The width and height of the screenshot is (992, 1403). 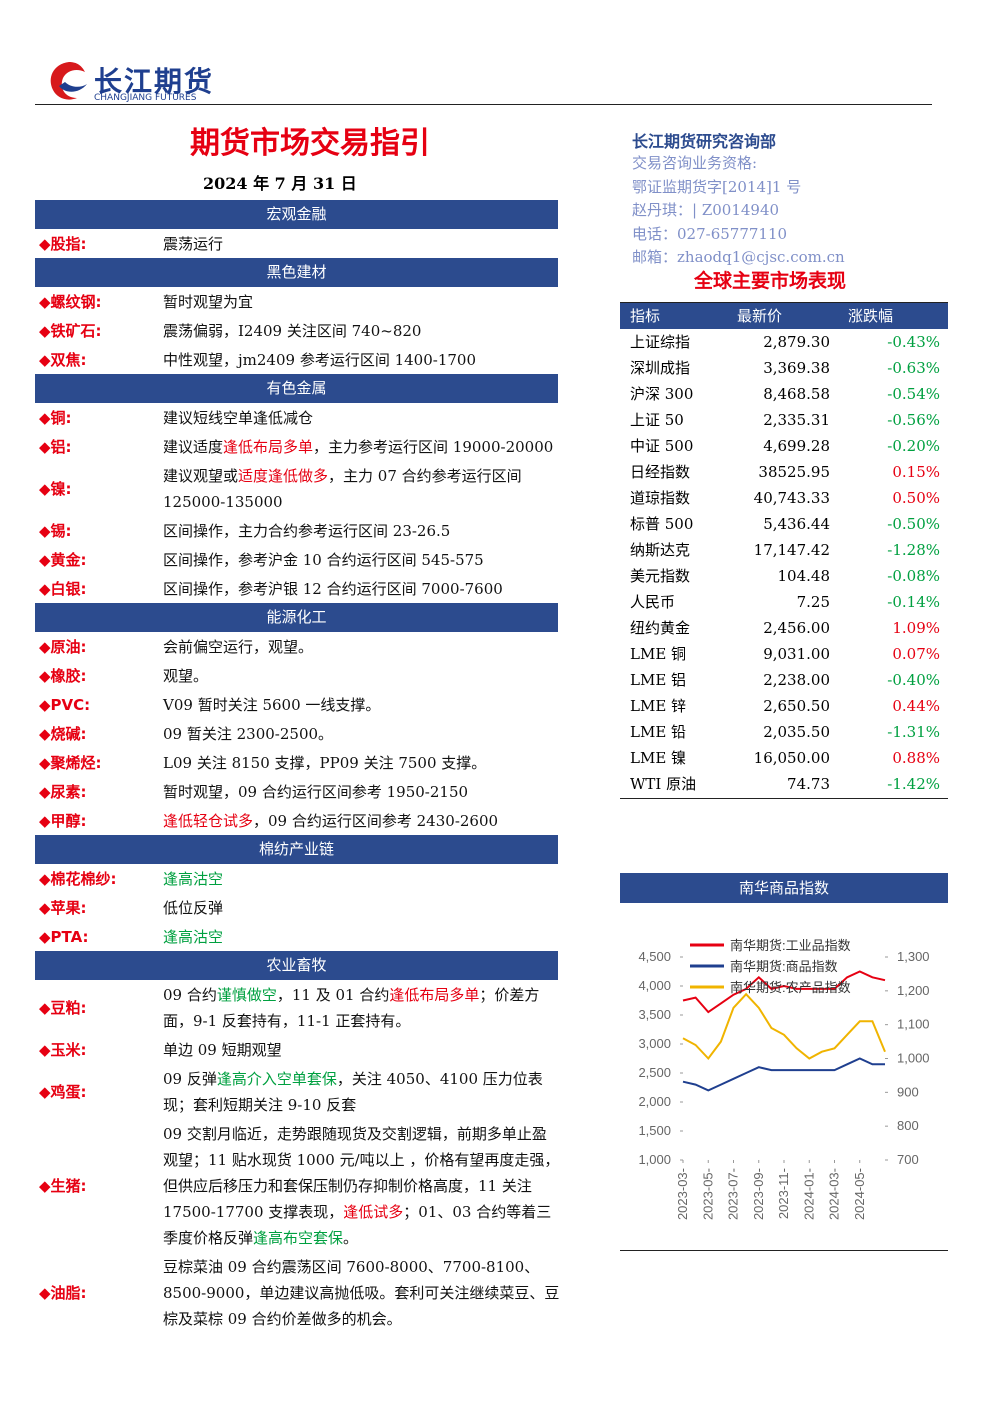 I want to click on column-header: 涨跌幅, so click(x=871, y=316).